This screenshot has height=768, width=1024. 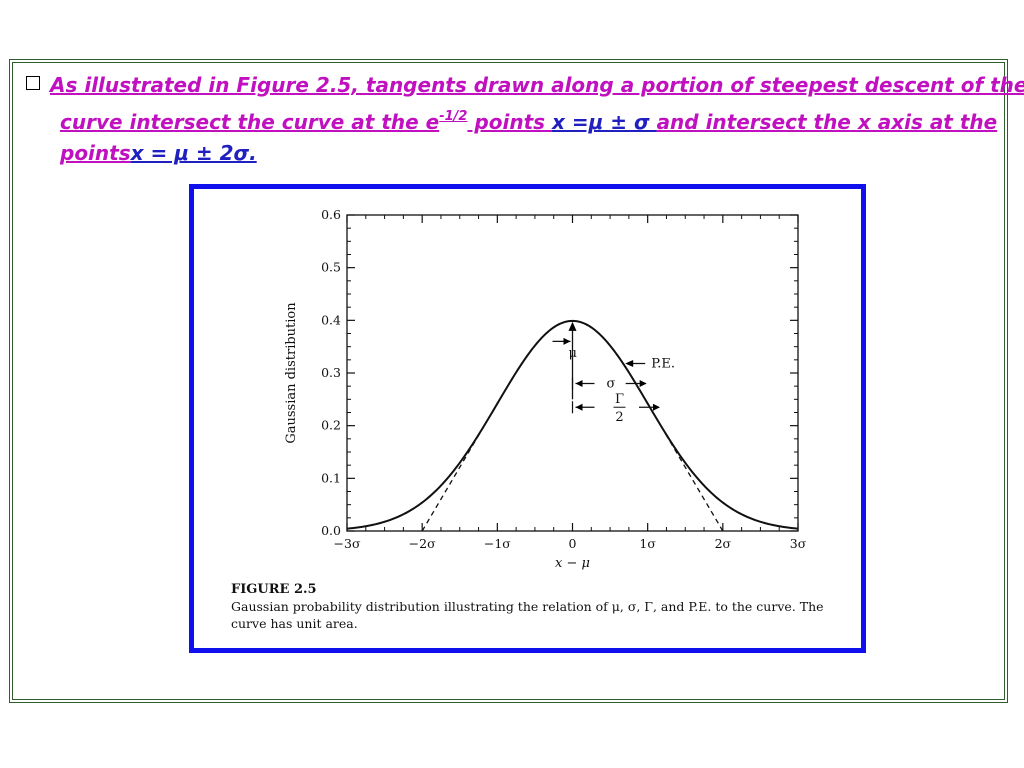 What do you see at coordinates (798, 543) in the screenshot?
I see `x-tick-label: 3σ` at bounding box center [798, 543].